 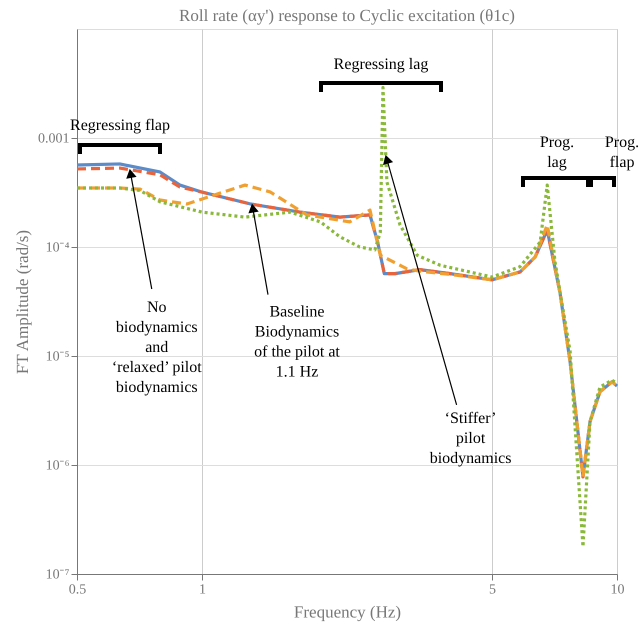 I want to click on annotation: Baseline Biodynamics of the pilot at 1.1 Hz, so click(x=297, y=342).